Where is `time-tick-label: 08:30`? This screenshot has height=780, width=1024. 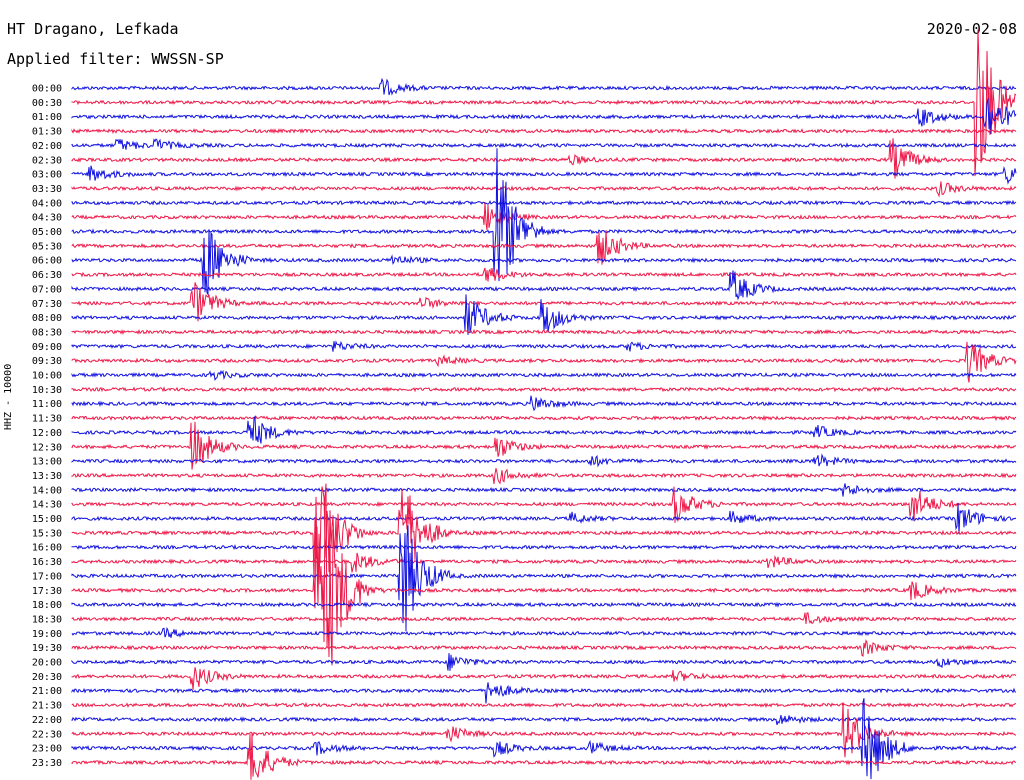
time-tick-label: 08:30 is located at coordinates (47, 332).